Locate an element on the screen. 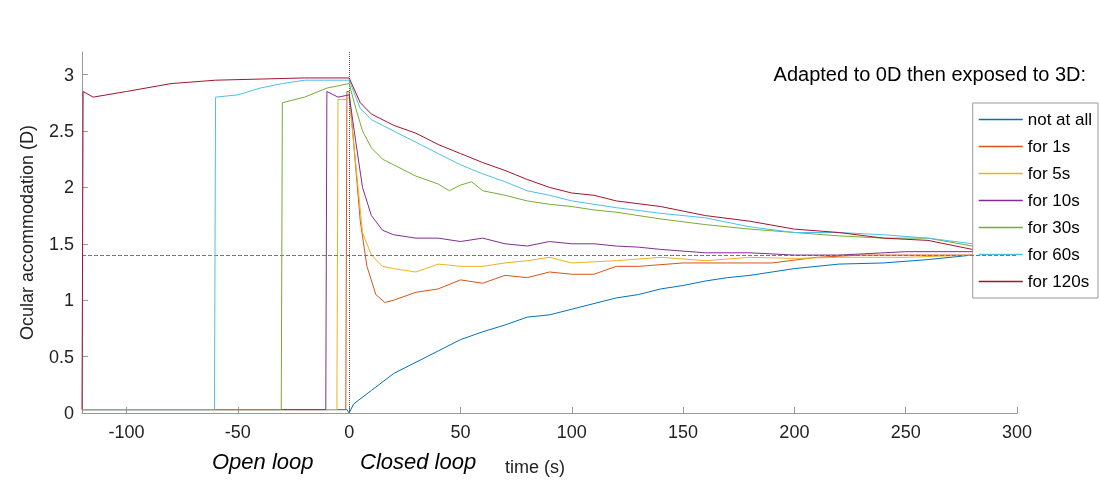 Image resolution: width=1100 pixels, height=482 pixels. legend-label: for 10s is located at coordinates (1053, 200).